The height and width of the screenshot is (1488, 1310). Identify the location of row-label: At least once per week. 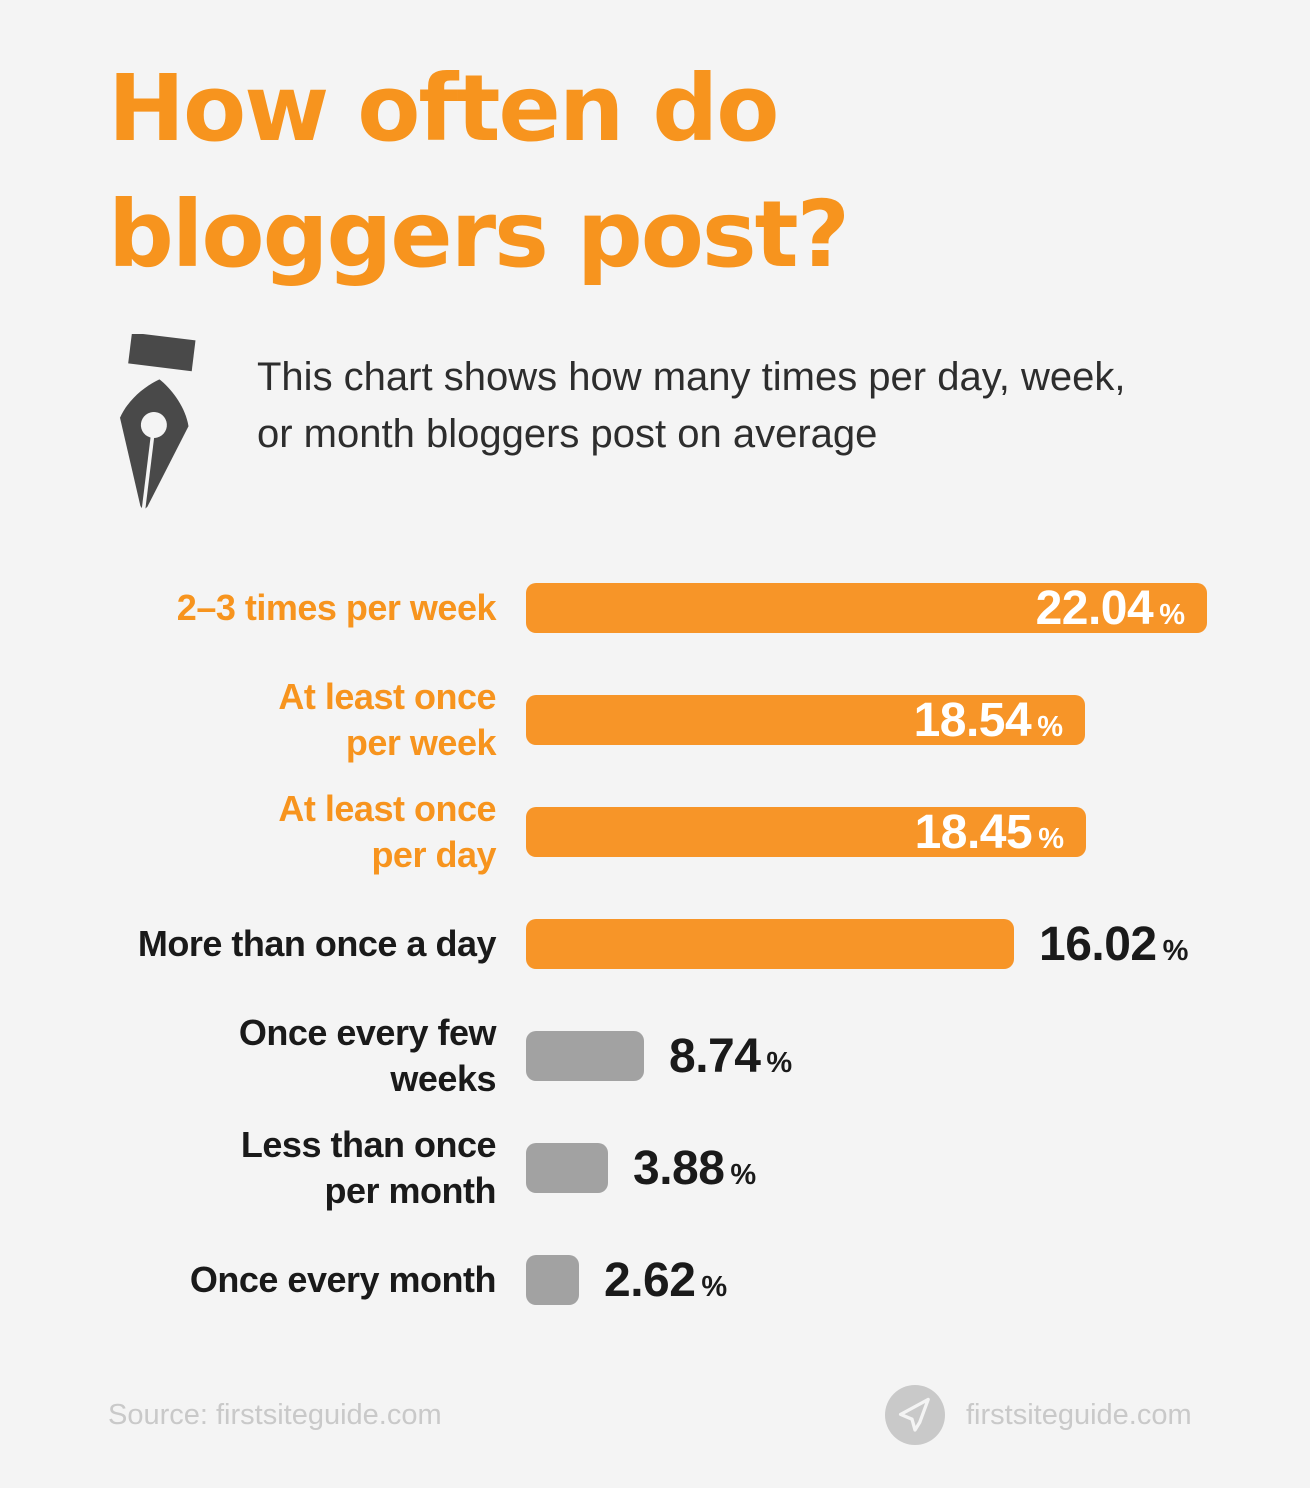
(387, 719).